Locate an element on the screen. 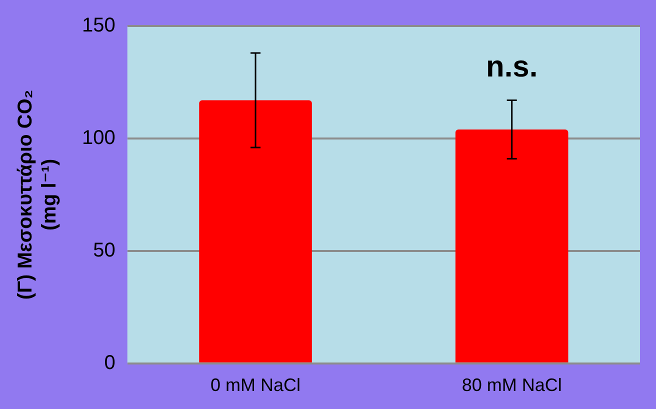  y-axis-title: (Γ) Μεσοκυττάριο CO₂ (mg l⁻¹) is located at coordinates (37, 195).